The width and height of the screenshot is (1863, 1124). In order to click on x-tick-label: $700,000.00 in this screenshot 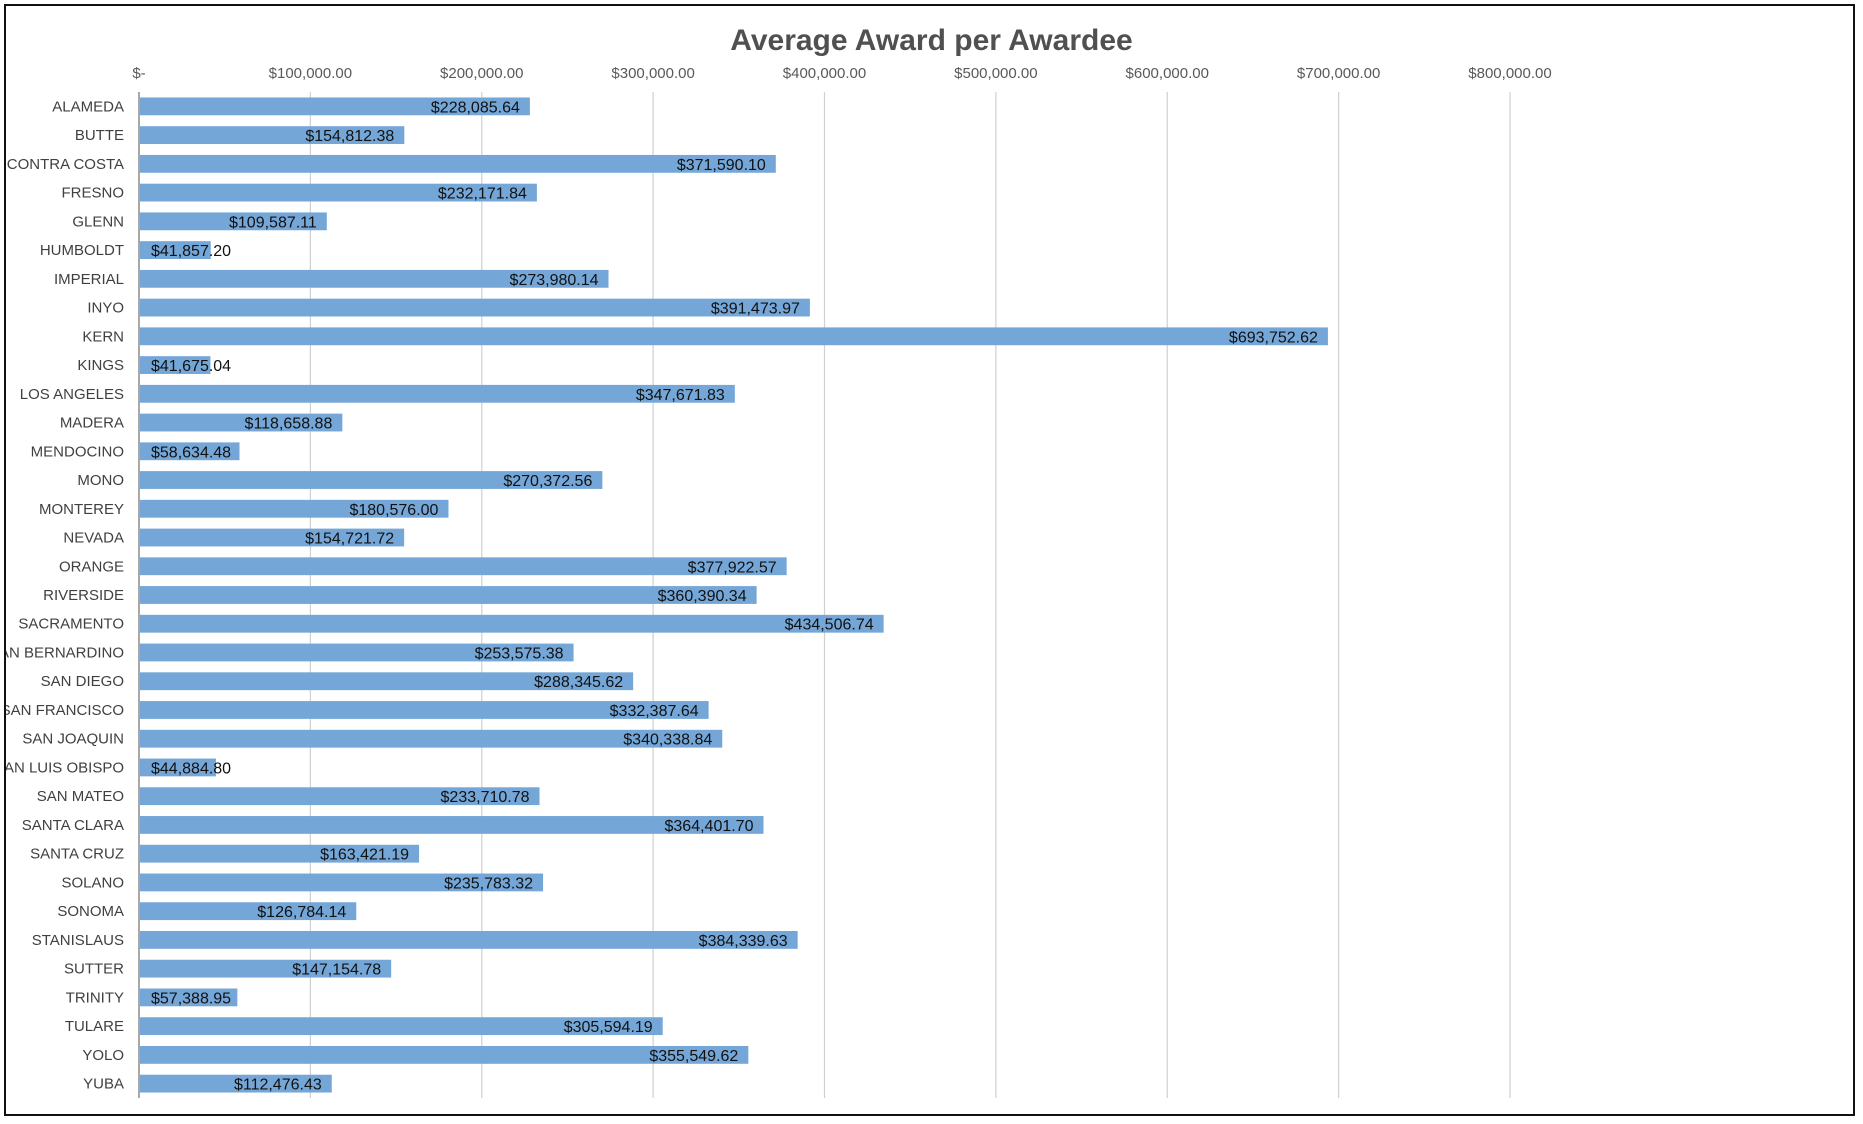, I will do `click(1338, 73)`.